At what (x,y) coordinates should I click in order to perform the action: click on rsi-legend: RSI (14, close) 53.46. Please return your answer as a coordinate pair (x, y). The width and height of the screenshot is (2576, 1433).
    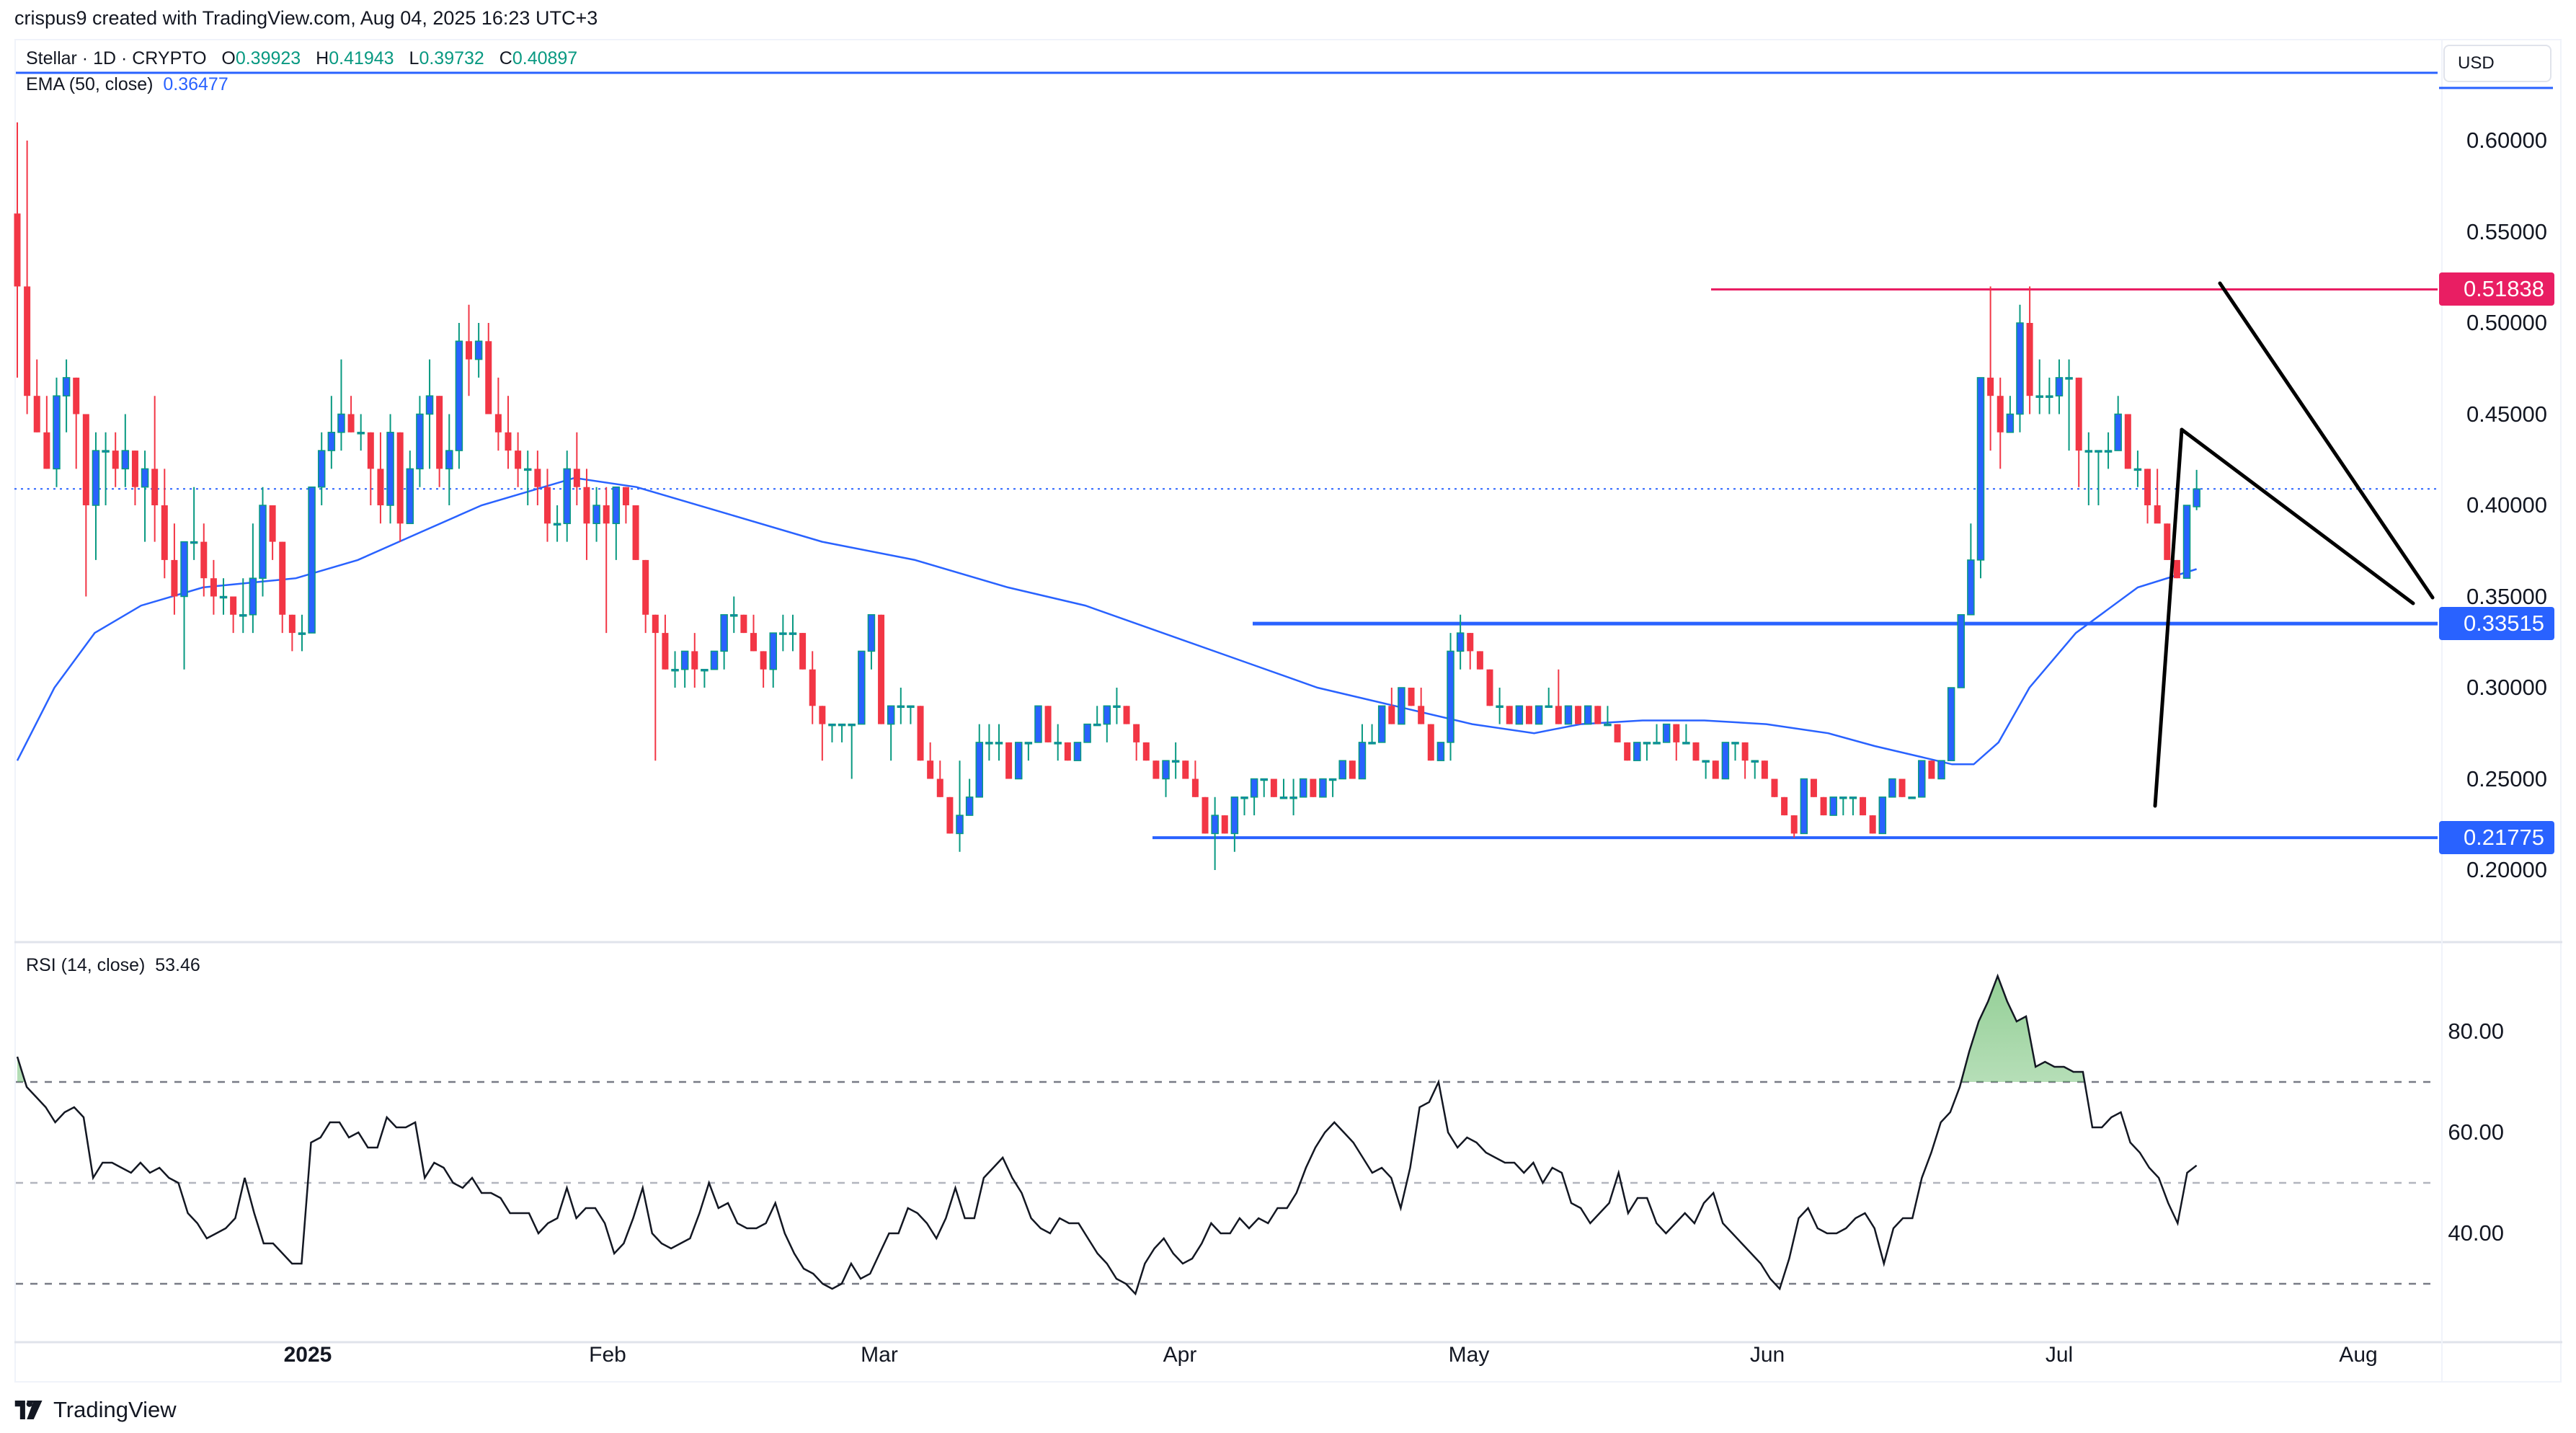
    Looking at the image, I should click on (113, 965).